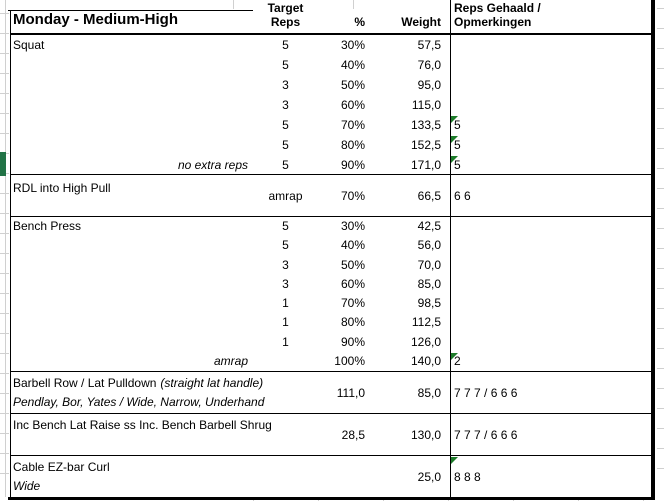 This screenshot has height=501, width=665. Describe the element at coordinates (467, 476) in the screenshot. I see `reps-achieved-cell: 8 8 8` at that location.